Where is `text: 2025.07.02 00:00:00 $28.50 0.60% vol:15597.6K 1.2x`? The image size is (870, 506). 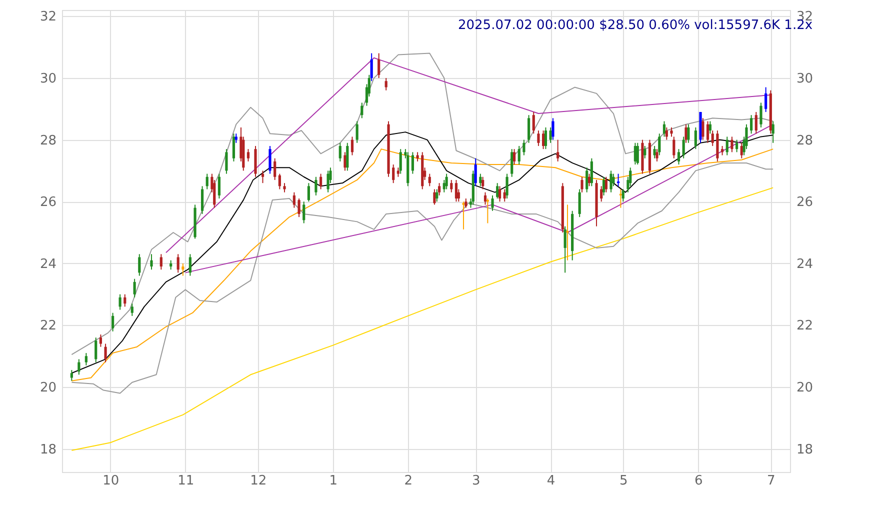 text: 2025.07.02 00:00:00 $28.50 0.60% vol:15597.6K 1.2x is located at coordinates (635, 25).